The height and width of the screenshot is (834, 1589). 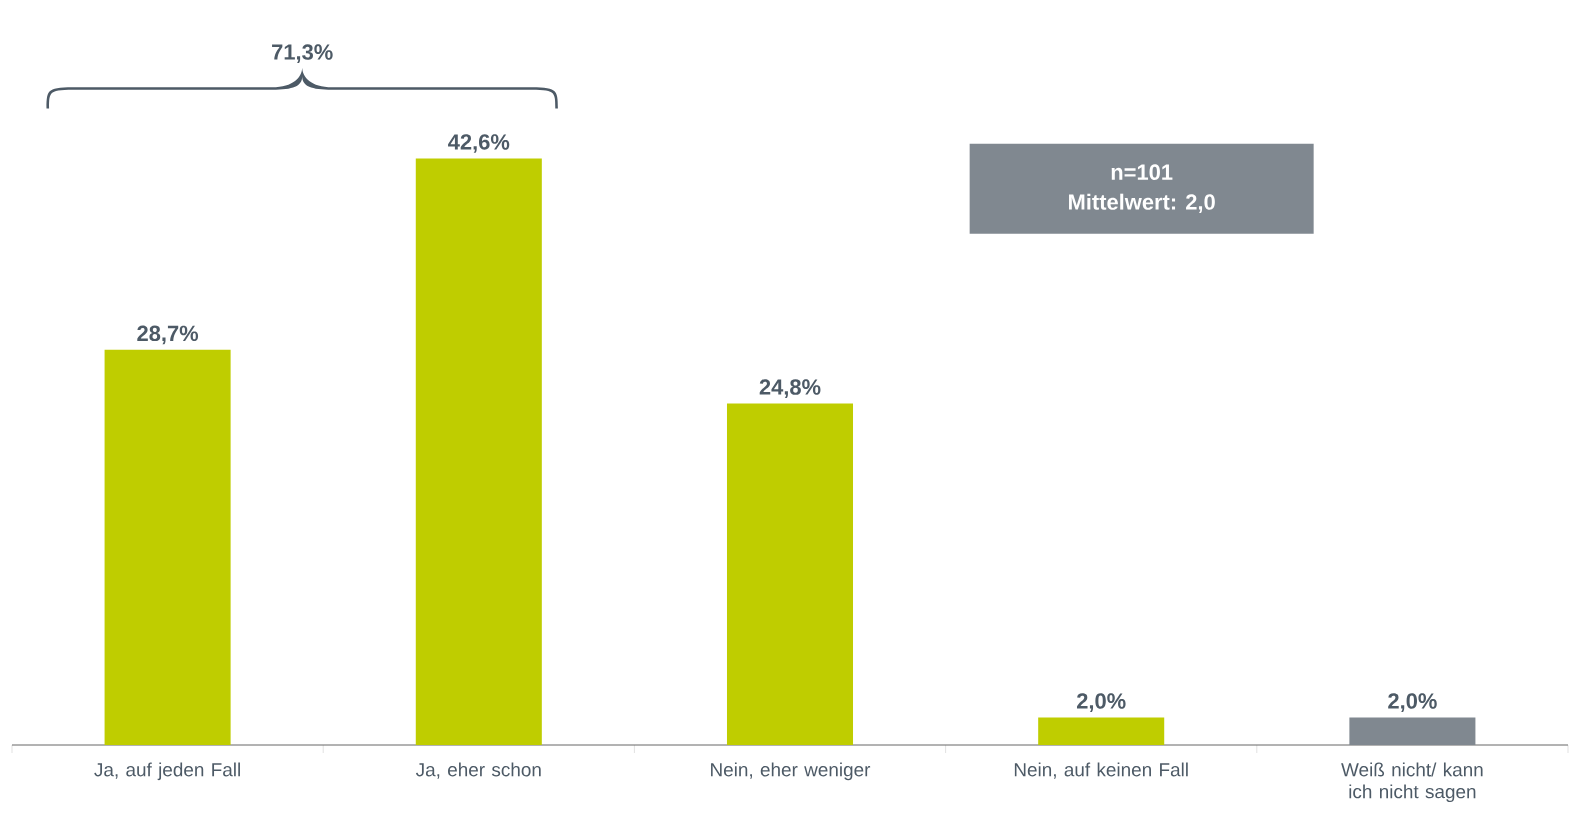 I want to click on data-label: 28,7%, so click(x=168, y=335).